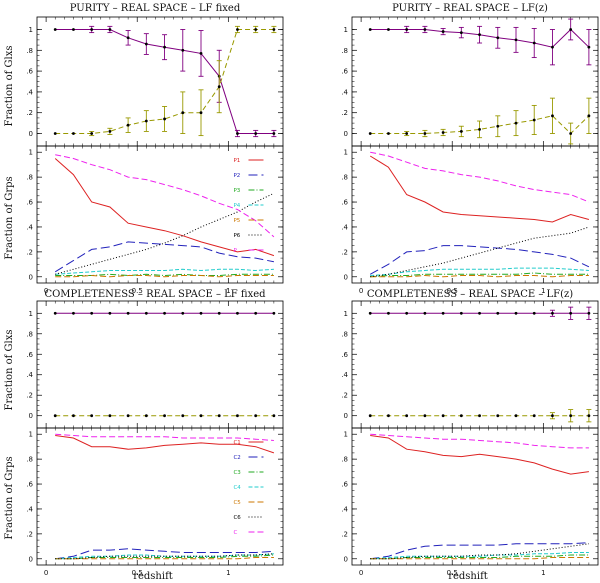 The height and width of the screenshot is (583, 600). I want to click on legend-label: P6, so click(236, 236).